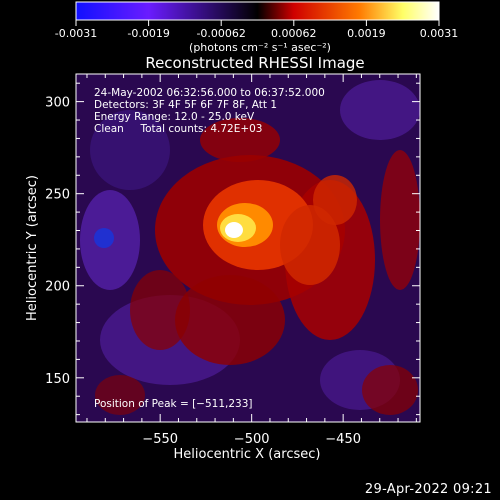  What do you see at coordinates (173, 404) in the screenshot?
I see `peak-position-text: Position of Peak = [−511,233]` at bounding box center [173, 404].